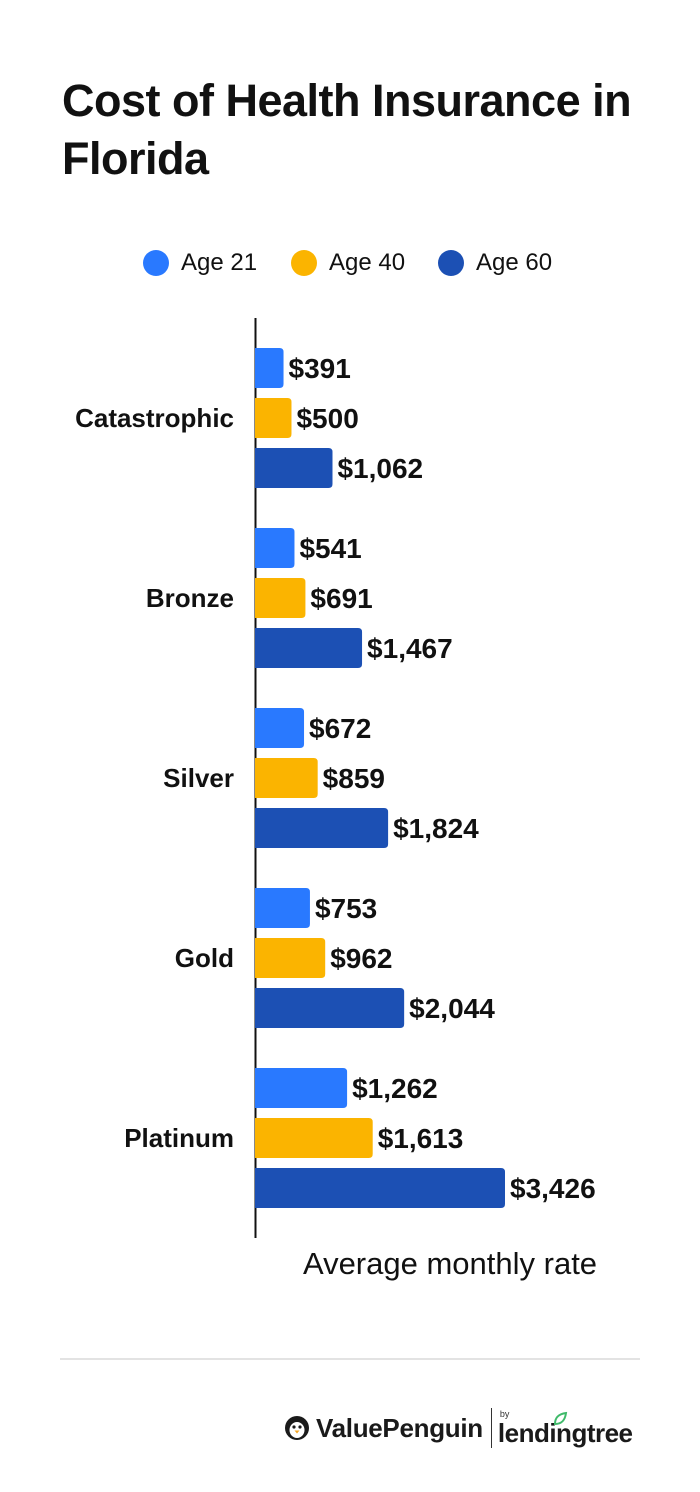 Image resolution: width=700 pixels, height=1492 pixels. I want to click on lendingtree-logo: by lendingtree, so click(565, 1428).